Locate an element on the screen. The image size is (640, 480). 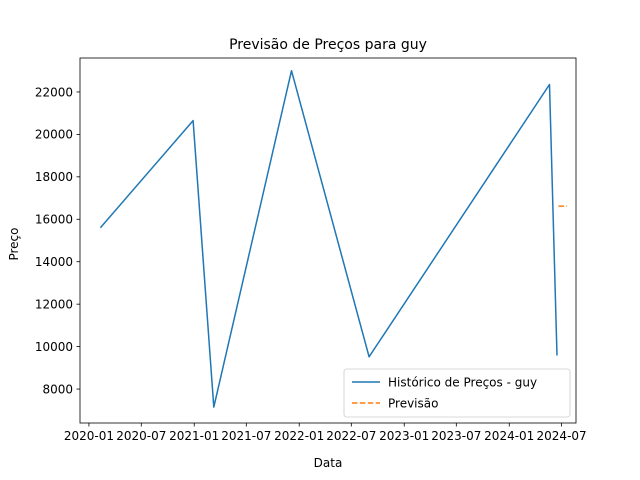
x-tick-label: 2021-07 is located at coordinates (246, 436).